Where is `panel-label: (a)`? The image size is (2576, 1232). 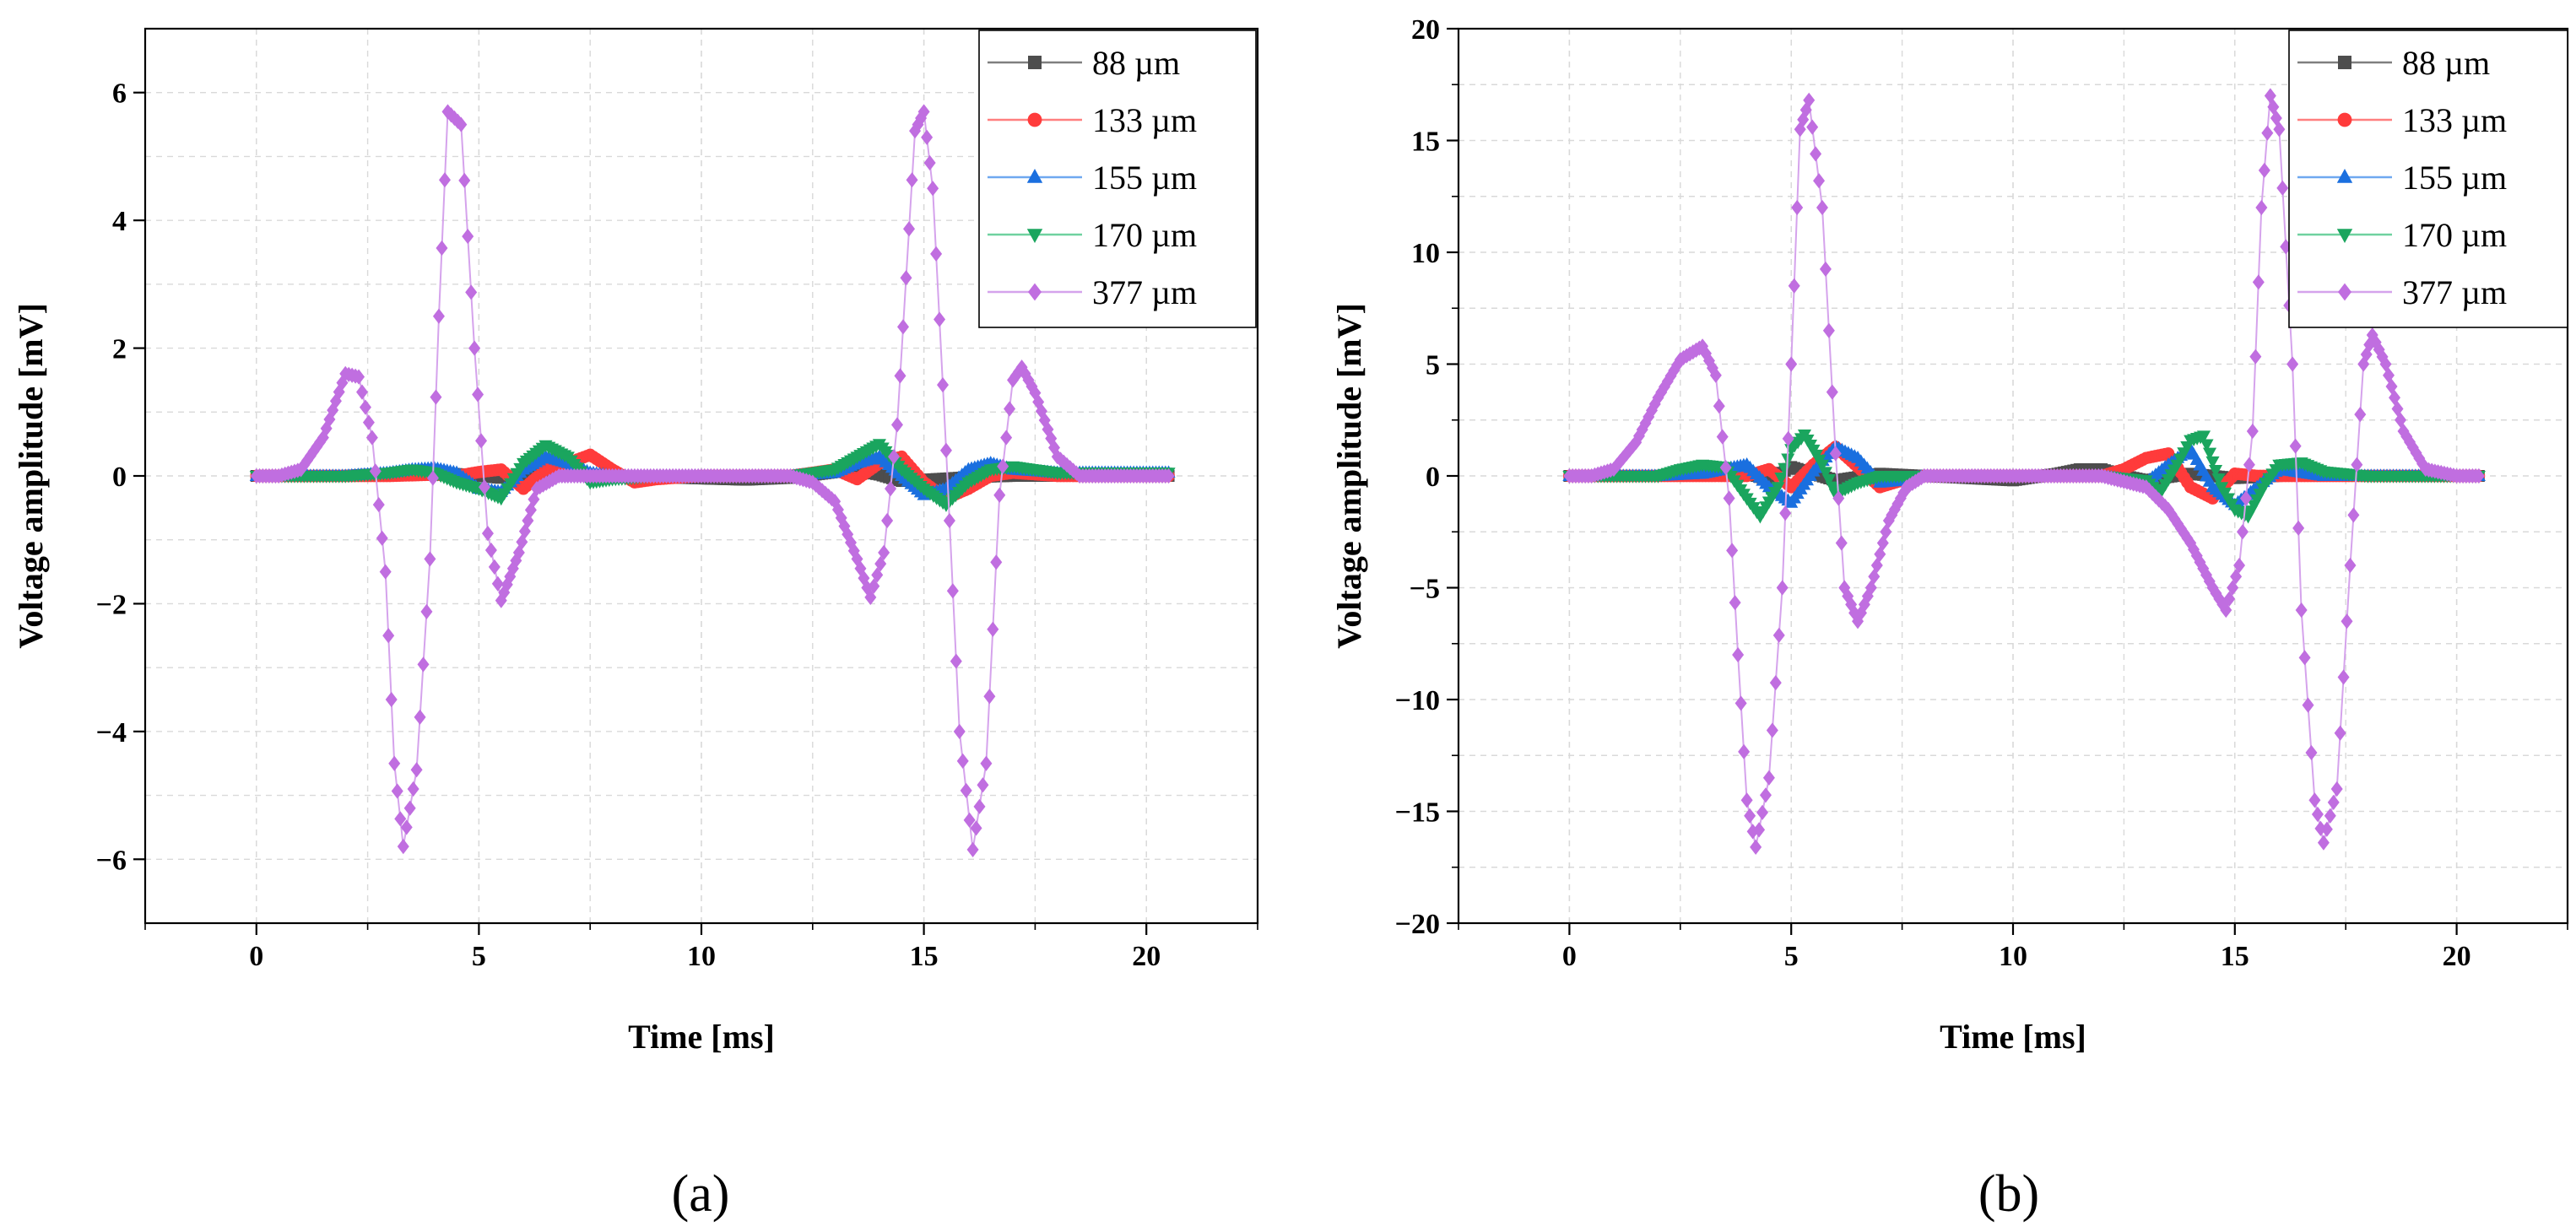
panel-label: (a) is located at coordinates (701, 1194).